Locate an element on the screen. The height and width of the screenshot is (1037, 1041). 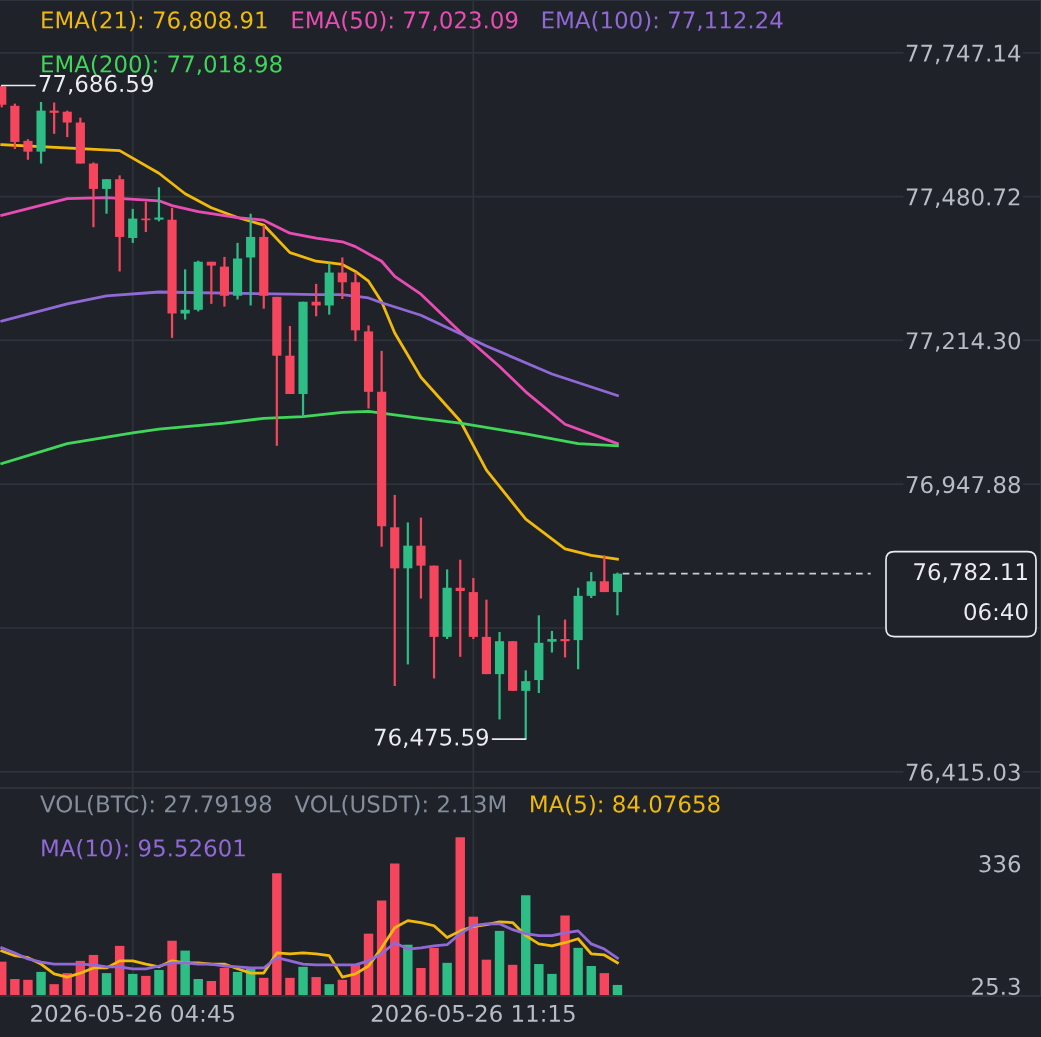
y-tick-label: 77,214.30 is located at coordinates (963, 342).